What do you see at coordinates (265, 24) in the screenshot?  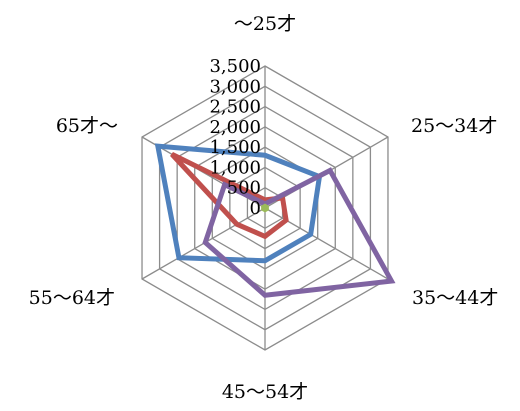 I see `category-label: ～25才` at bounding box center [265, 24].